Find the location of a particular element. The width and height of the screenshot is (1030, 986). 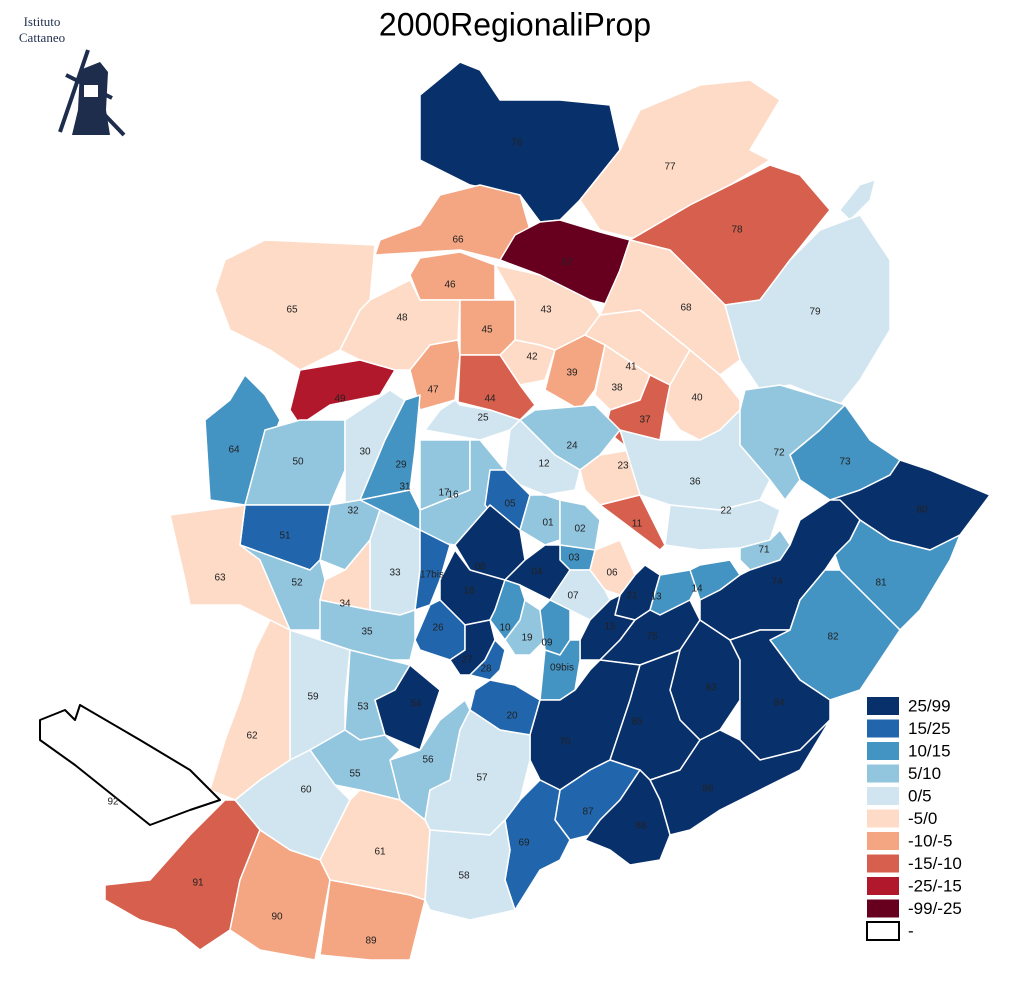

district-label: 83 is located at coordinates (711, 688).